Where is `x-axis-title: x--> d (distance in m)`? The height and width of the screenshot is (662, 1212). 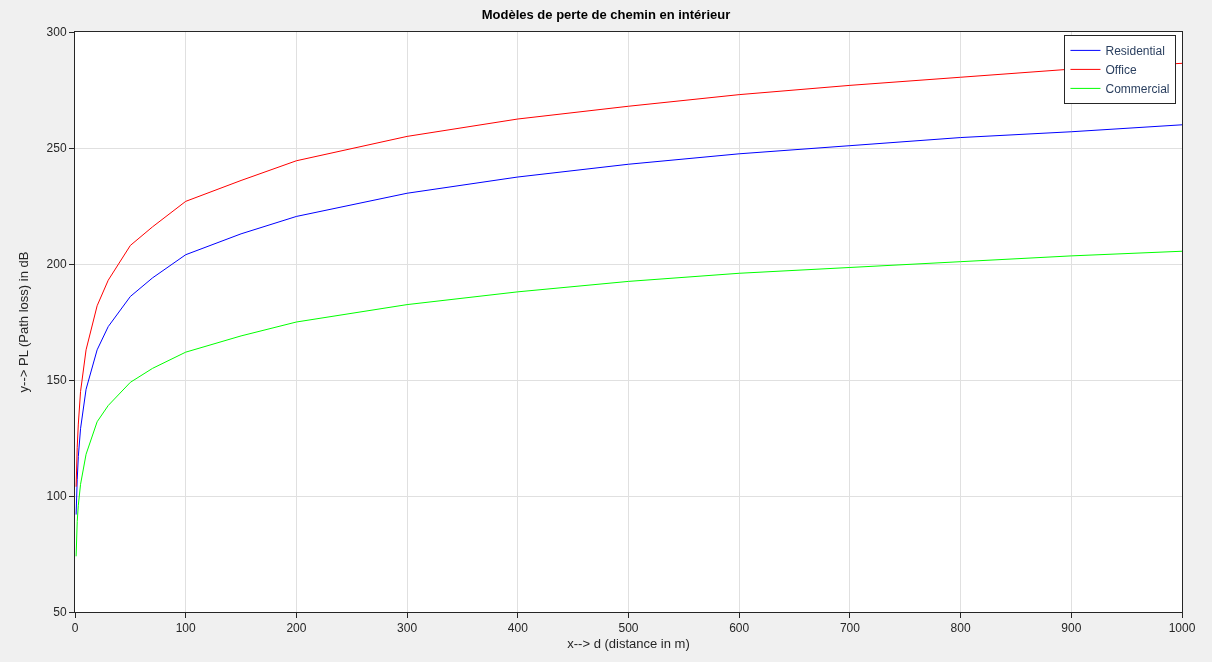 x-axis-title: x--> d (distance in m) is located at coordinates (628, 643).